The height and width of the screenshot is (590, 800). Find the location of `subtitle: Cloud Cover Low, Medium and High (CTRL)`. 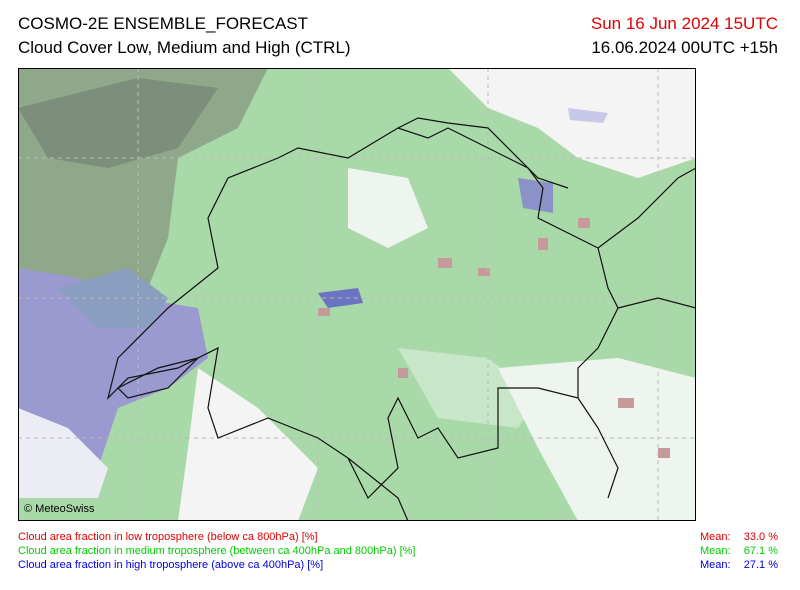

subtitle: Cloud Cover Low, Medium and High (CTRL) is located at coordinates (184, 47).